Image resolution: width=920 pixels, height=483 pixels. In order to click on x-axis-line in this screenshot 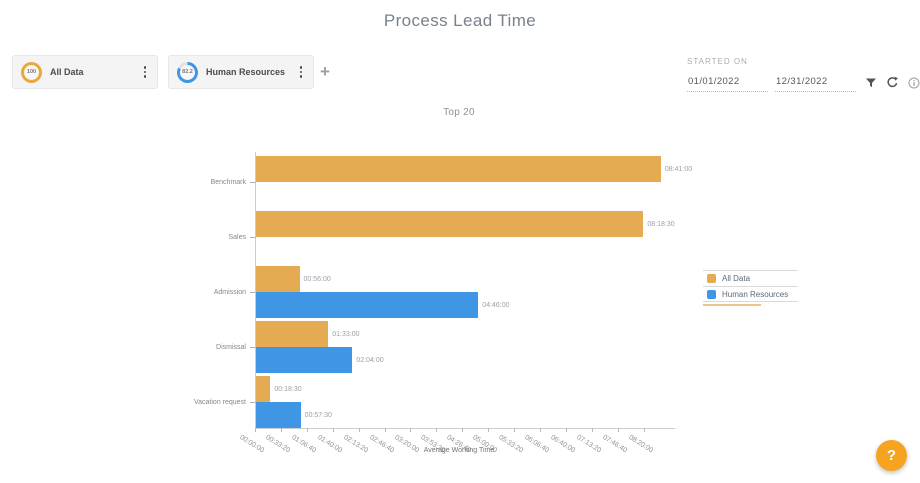, I will do `click(465, 428)`.